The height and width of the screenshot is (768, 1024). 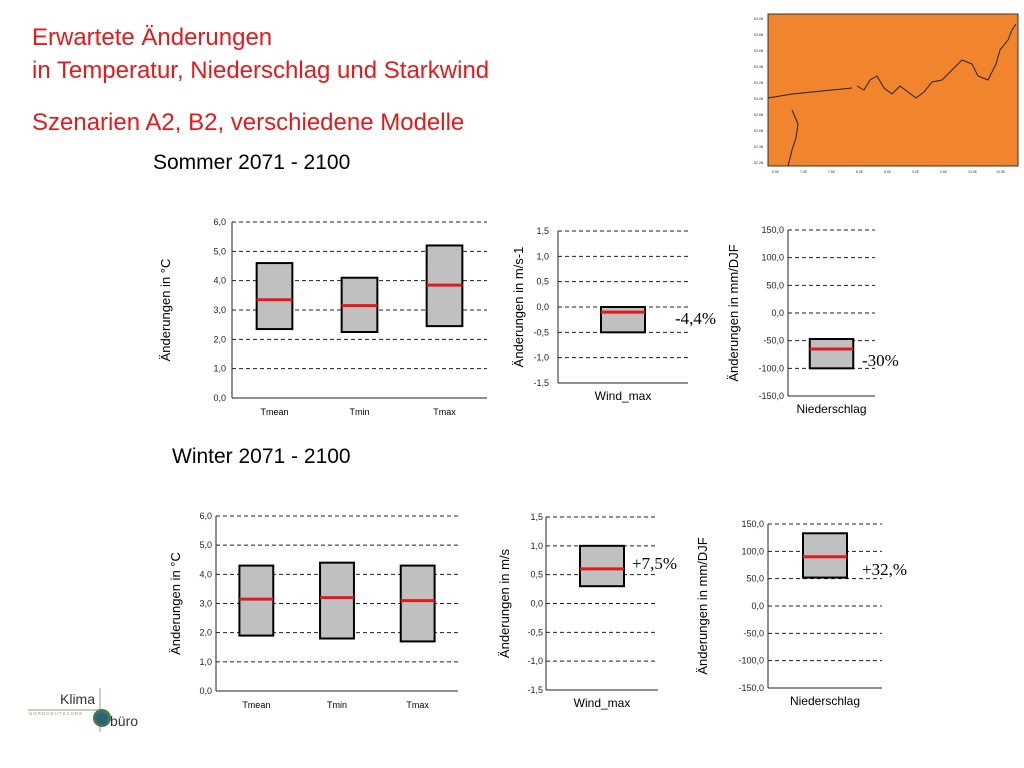 I want to click on svg-text: 9.0E, so click(x=916, y=172).